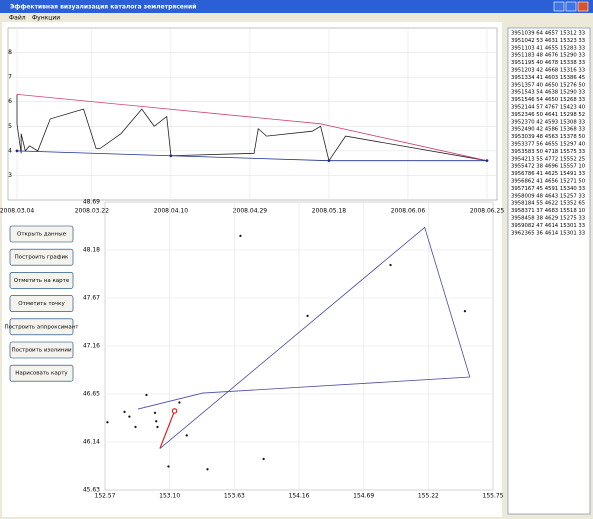 The image size is (593, 519). I want to click on title-bar, so click(296, 6).